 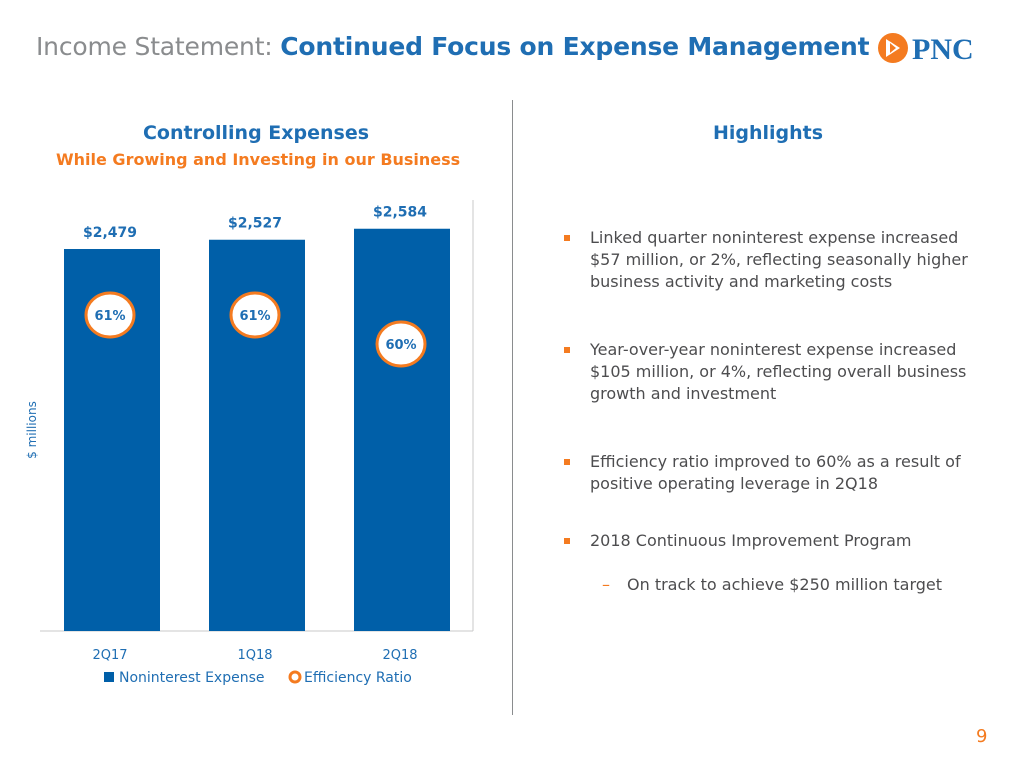 I want to click on bar-value-label: $2,584, so click(x=400, y=213).